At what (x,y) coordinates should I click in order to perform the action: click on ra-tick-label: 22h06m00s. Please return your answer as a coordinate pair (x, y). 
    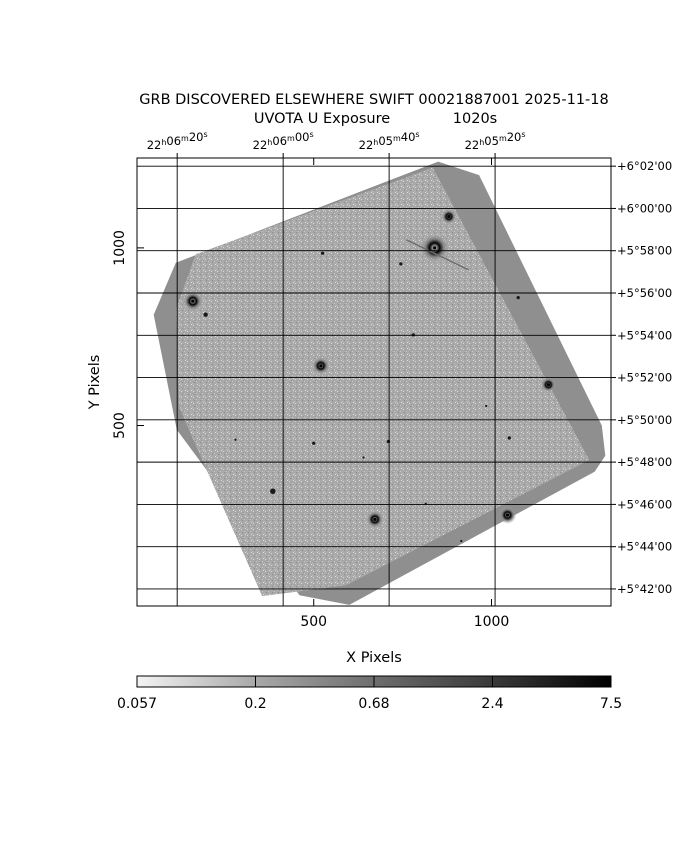
    Looking at the image, I should click on (283, 141).